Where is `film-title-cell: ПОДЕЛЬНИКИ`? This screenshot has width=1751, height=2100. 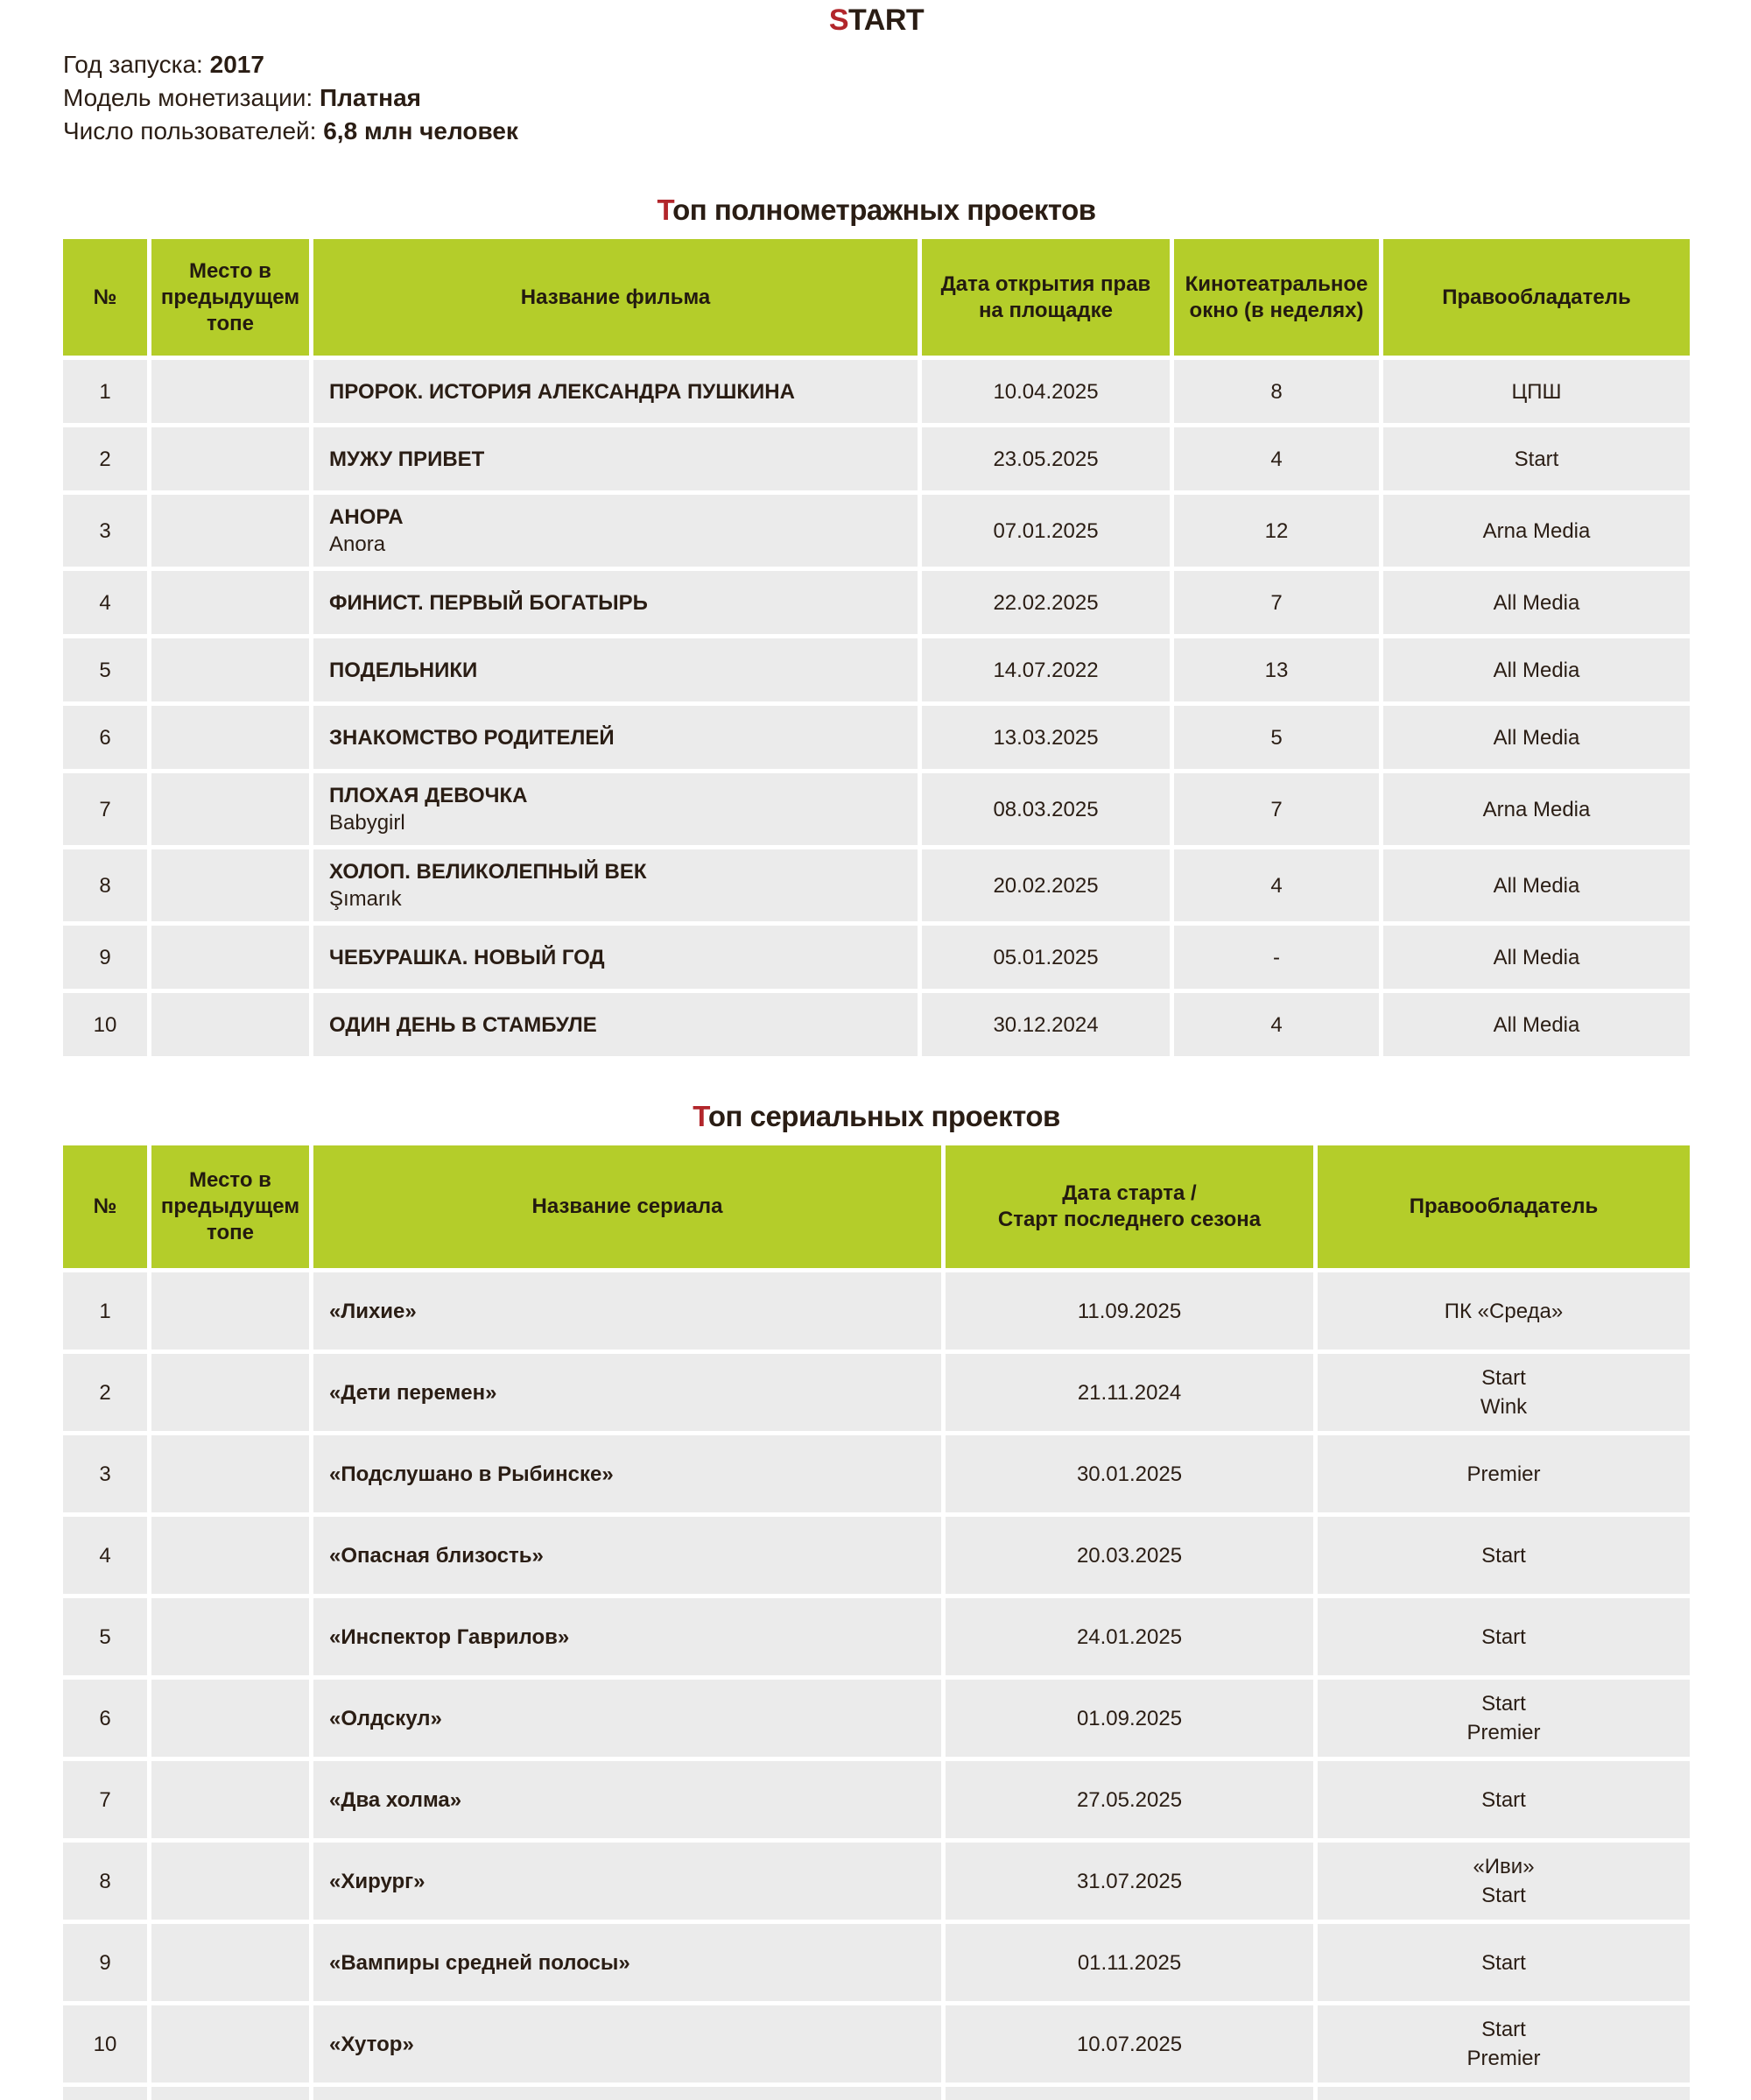
film-title-cell: ПОДЕЛЬНИКИ is located at coordinates (615, 669).